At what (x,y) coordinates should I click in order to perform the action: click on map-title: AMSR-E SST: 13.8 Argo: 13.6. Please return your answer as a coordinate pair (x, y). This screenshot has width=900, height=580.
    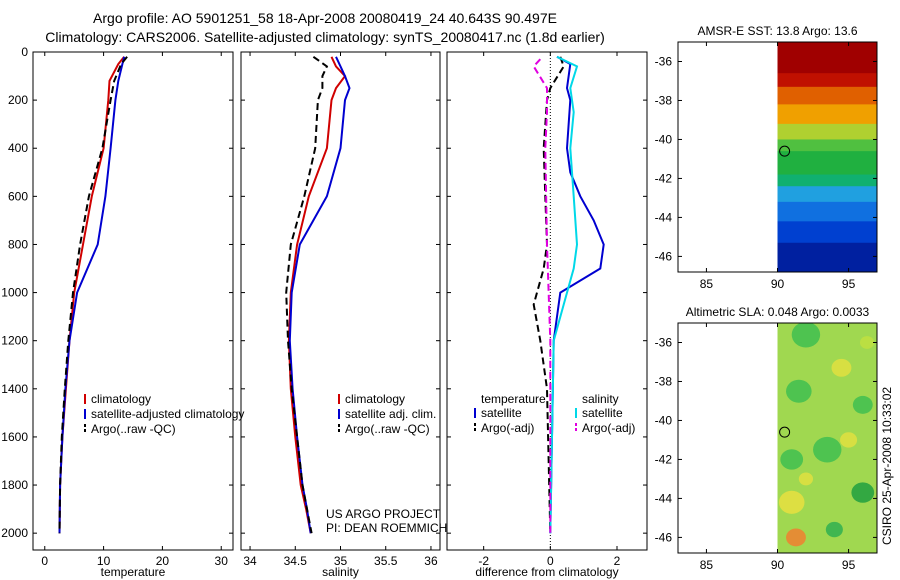
    Looking at the image, I should click on (777, 31).